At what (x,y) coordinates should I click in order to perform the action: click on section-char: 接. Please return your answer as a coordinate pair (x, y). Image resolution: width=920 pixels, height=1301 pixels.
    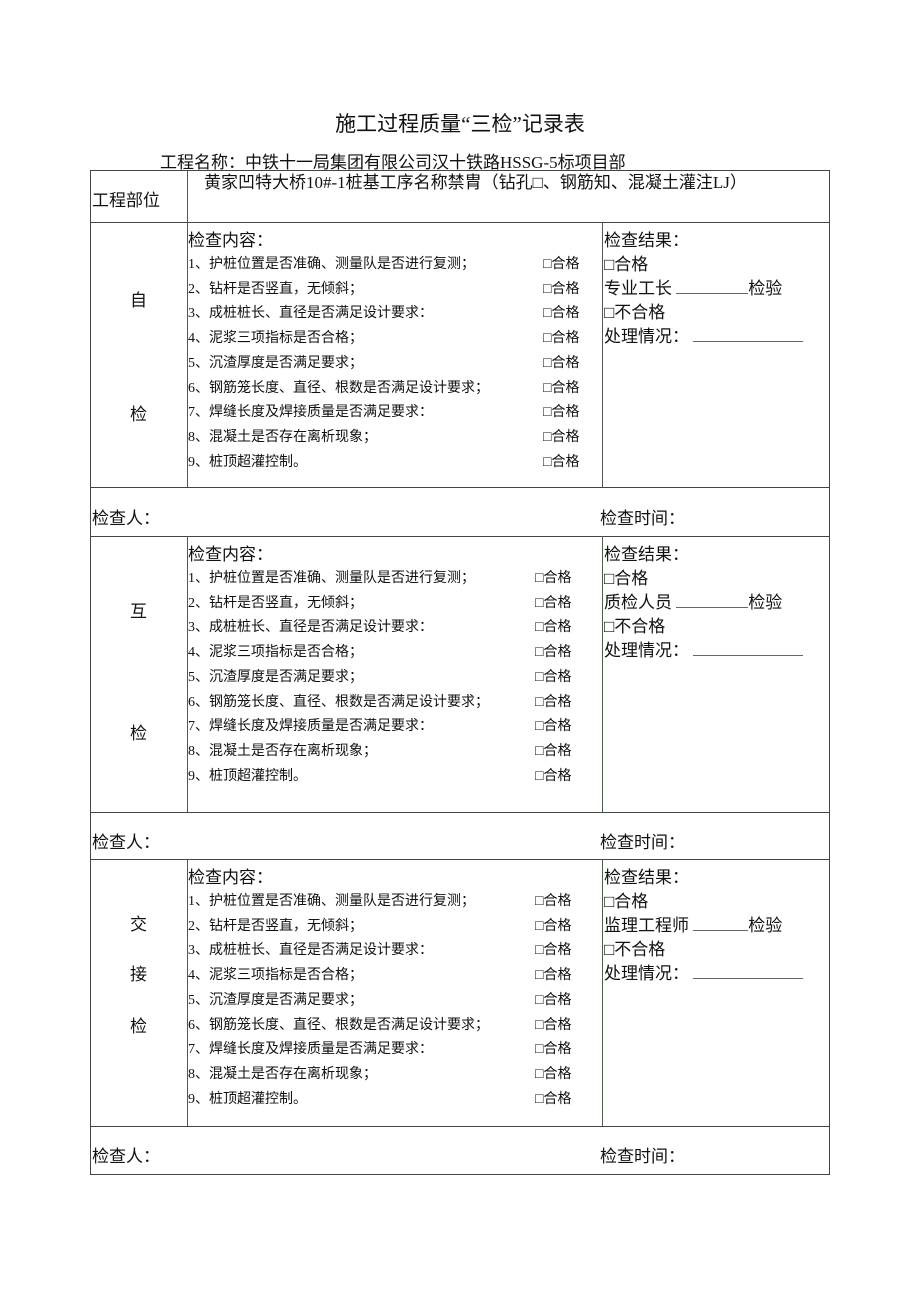
    Looking at the image, I should click on (138, 974).